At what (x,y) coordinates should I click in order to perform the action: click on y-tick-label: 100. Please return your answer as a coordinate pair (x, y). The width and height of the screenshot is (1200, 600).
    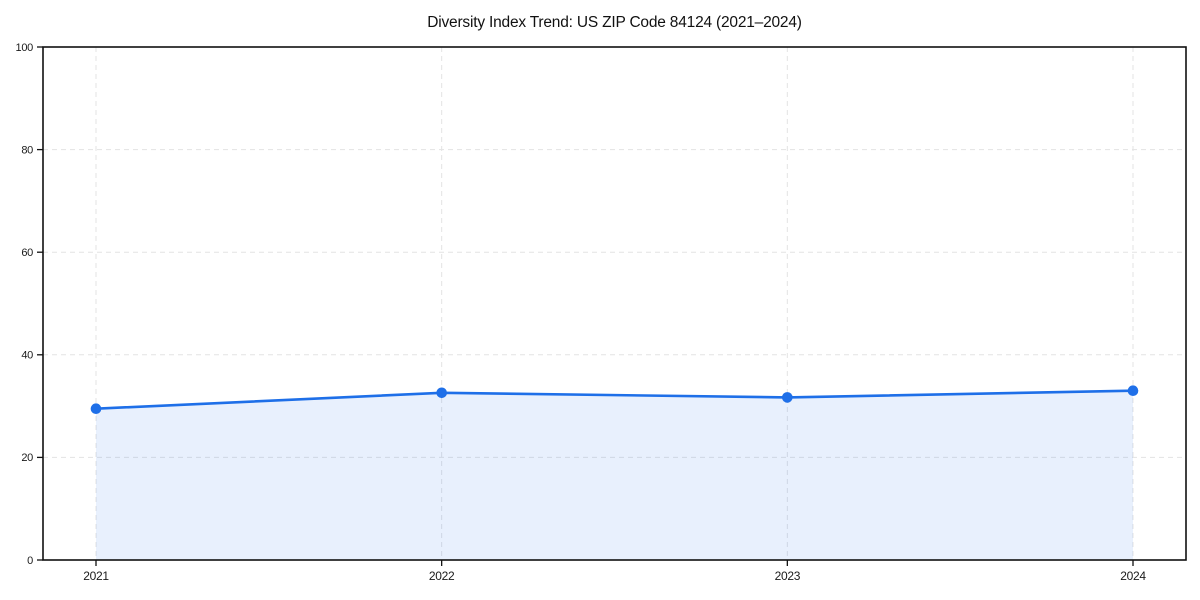
    Looking at the image, I should click on (25, 48).